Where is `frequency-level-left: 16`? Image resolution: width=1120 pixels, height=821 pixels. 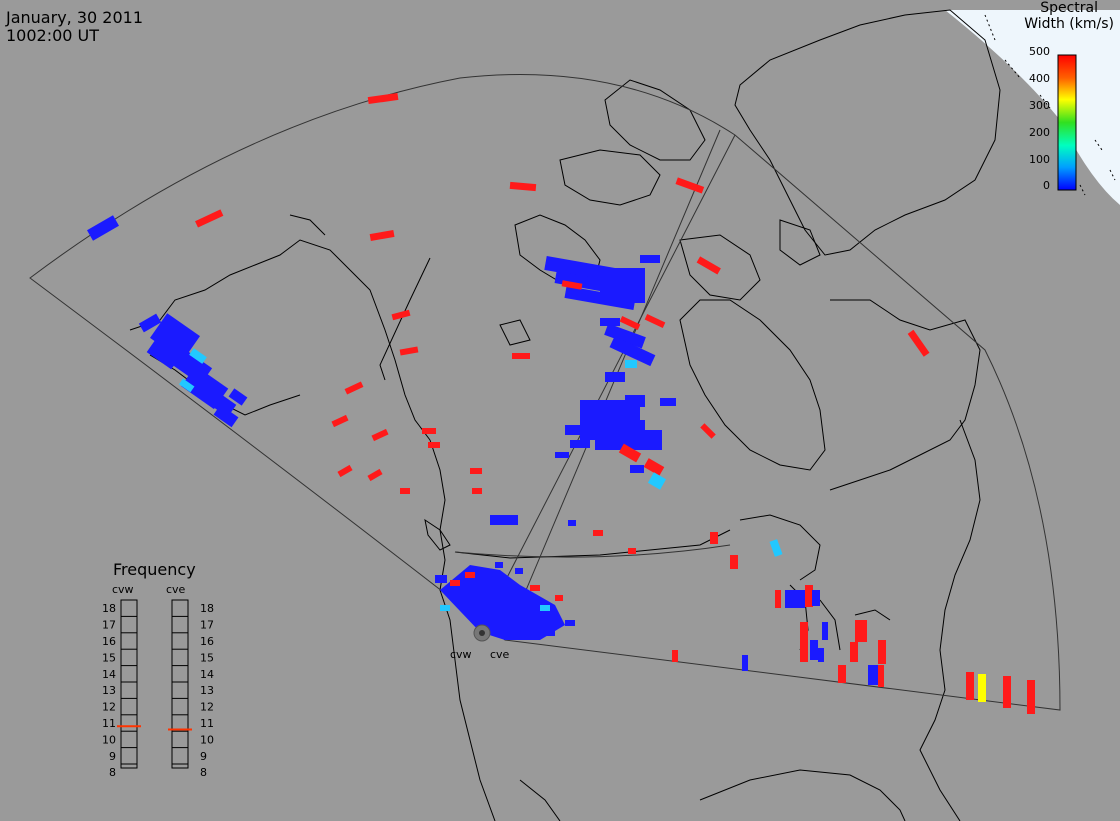 frequency-level-left: 16 is located at coordinates (109, 641).